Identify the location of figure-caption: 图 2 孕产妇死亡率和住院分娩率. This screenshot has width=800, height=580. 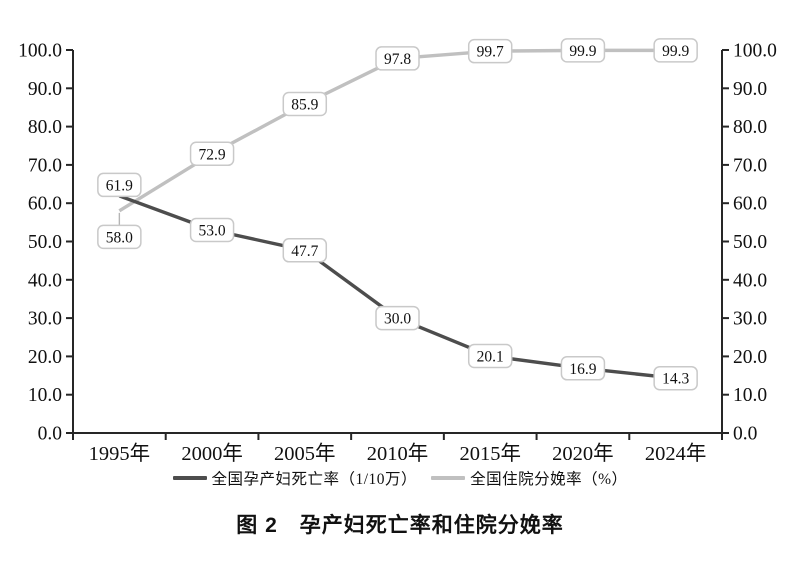
(400, 525).